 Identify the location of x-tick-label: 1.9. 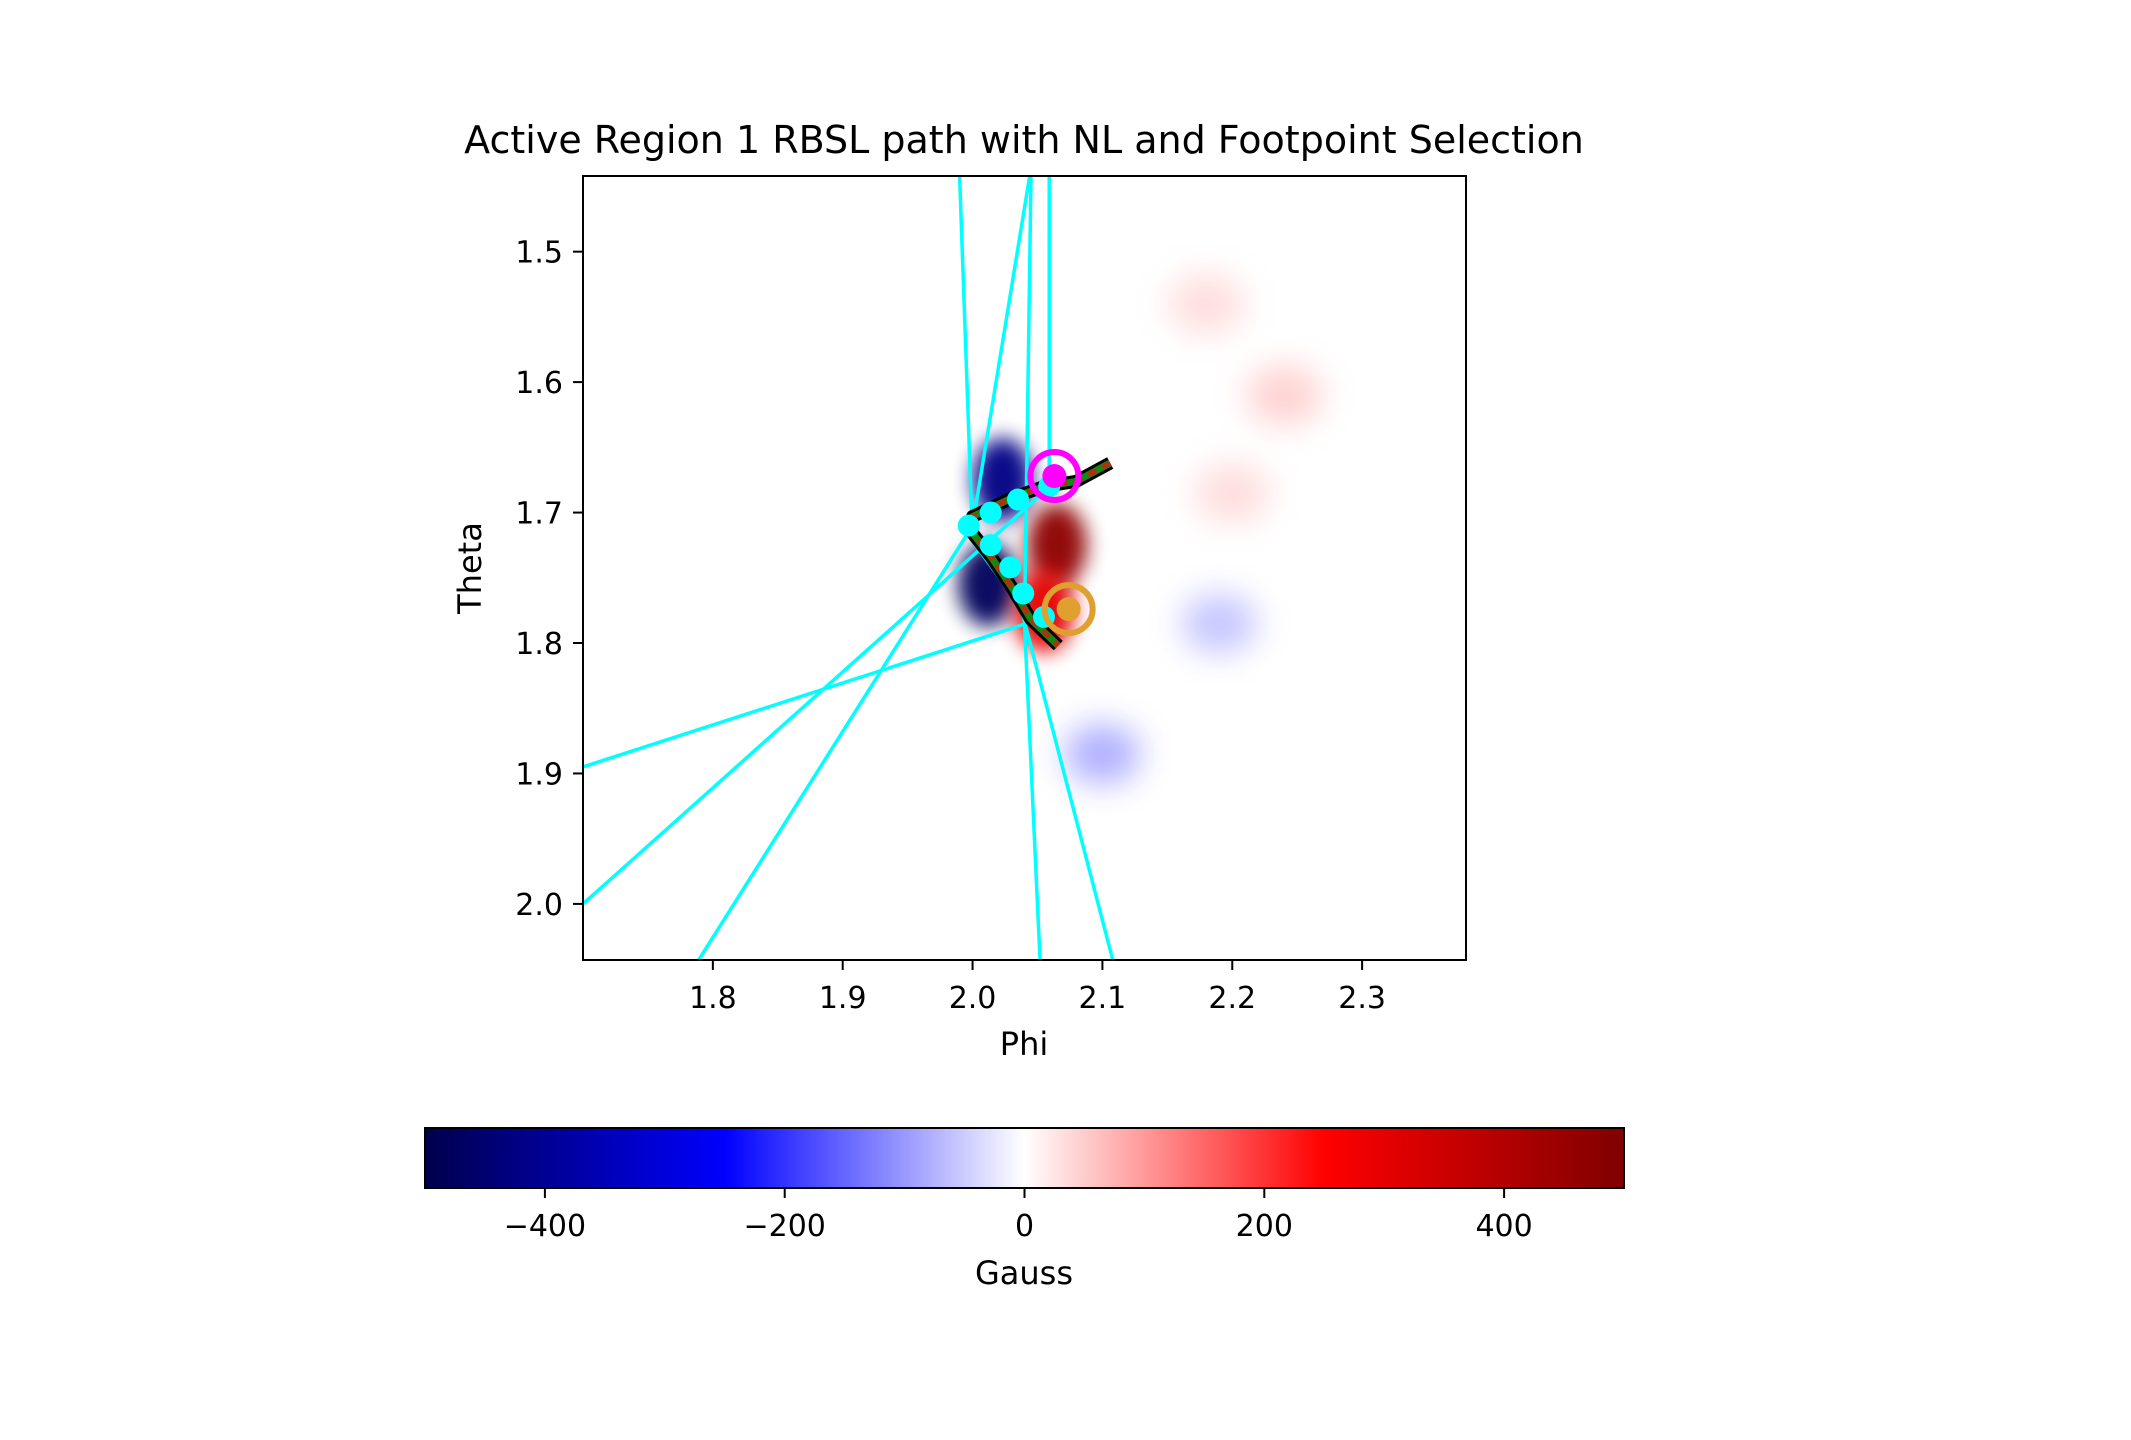
(843, 998).